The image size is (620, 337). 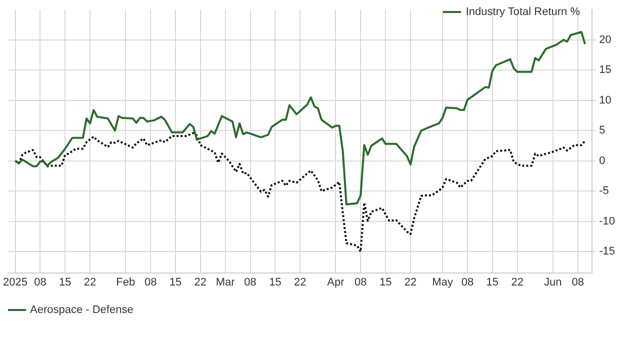 What do you see at coordinates (602, 160) in the screenshot?
I see `y-tick-label: 0` at bounding box center [602, 160].